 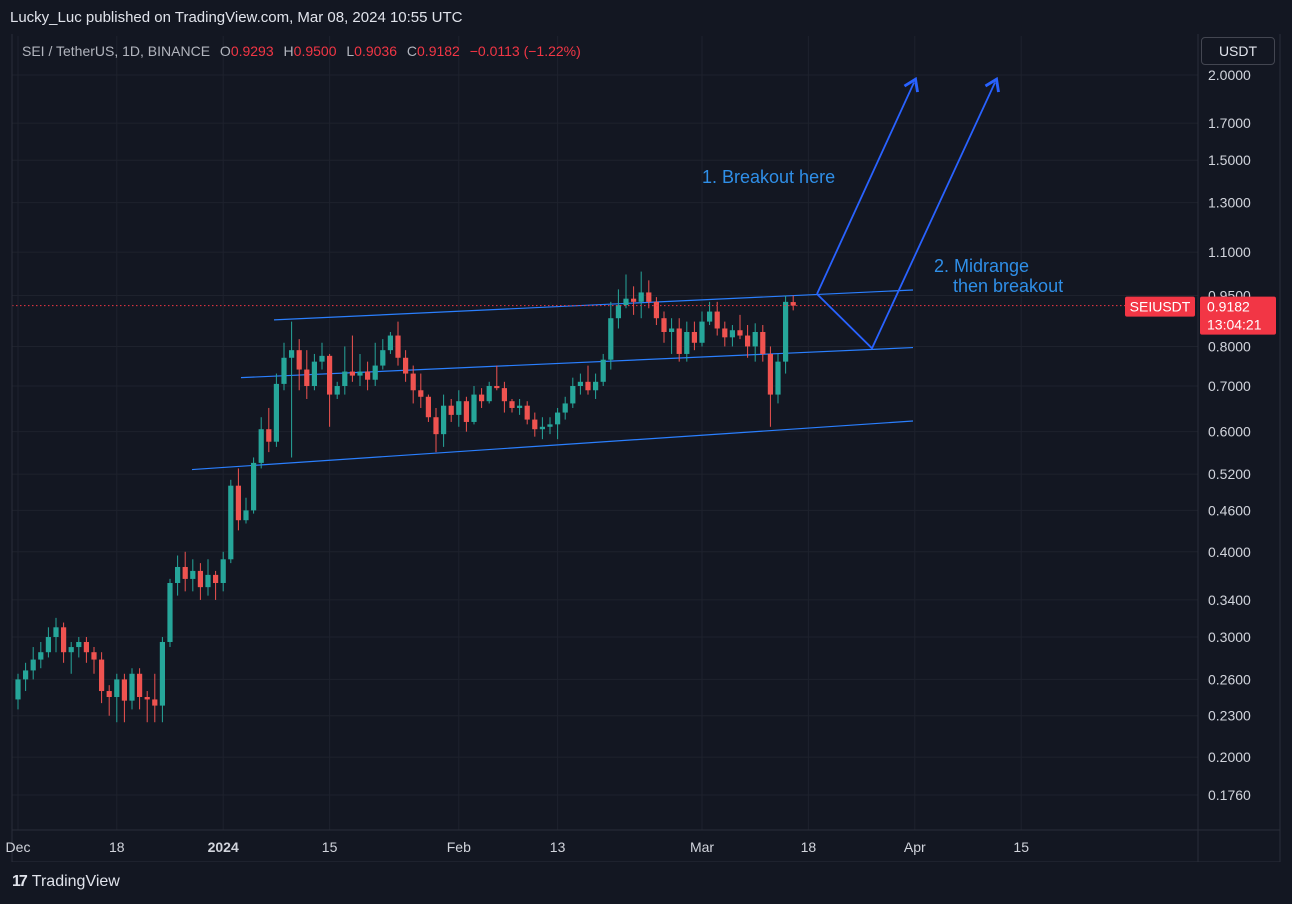 I want to click on currency-button: USDT, so click(x=1238, y=51).